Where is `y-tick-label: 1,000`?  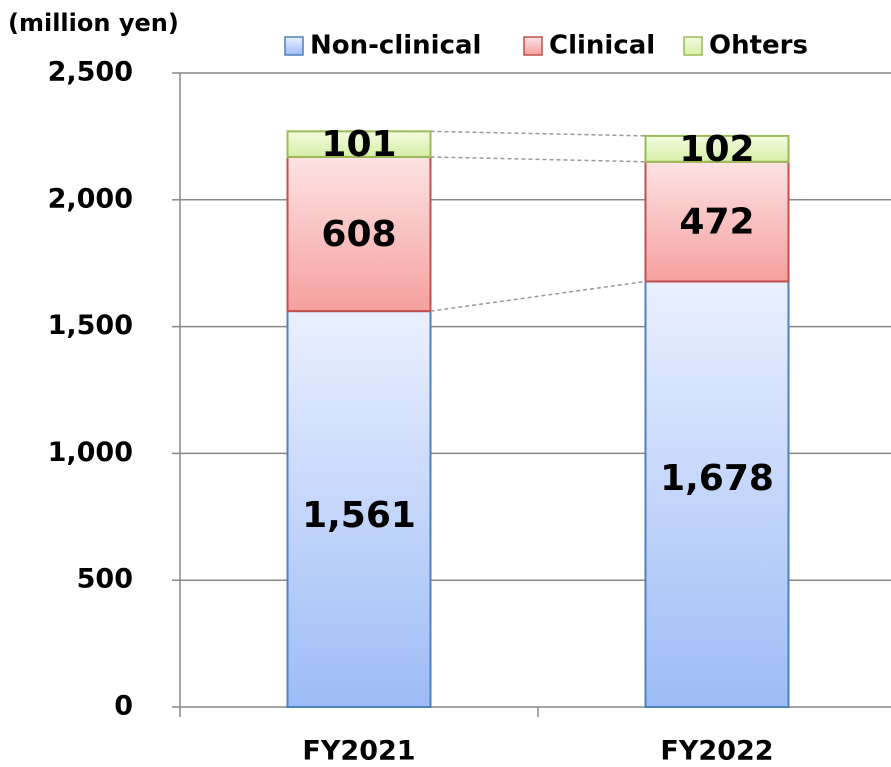 y-tick-label: 1,000 is located at coordinates (90, 452).